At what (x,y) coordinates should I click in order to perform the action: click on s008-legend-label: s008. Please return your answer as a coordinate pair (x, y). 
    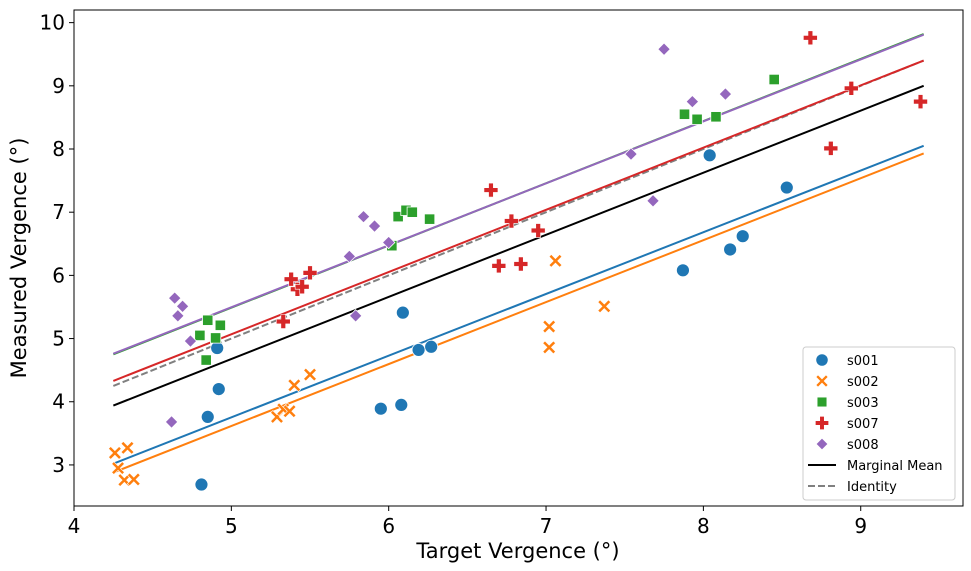
    Looking at the image, I should click on (863, 445).